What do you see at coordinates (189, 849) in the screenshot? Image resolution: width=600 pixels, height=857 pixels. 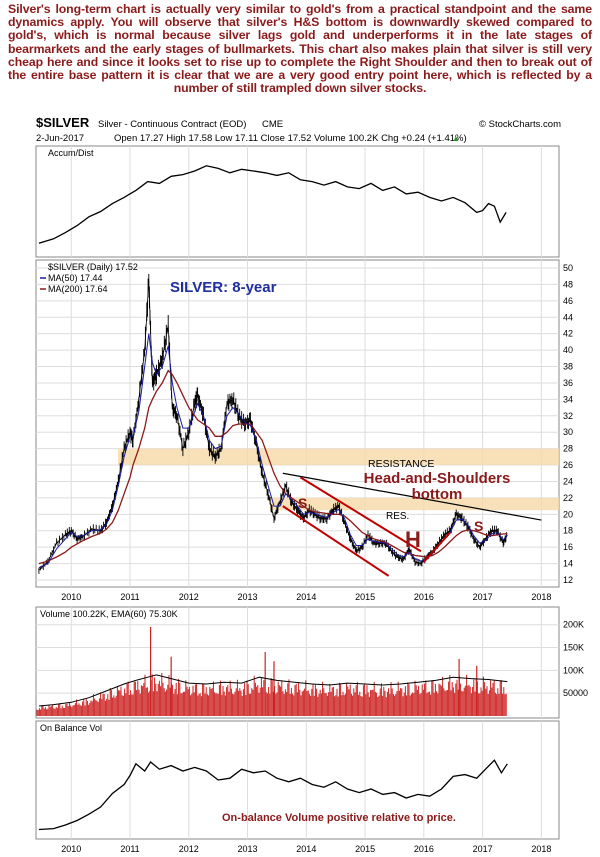 I see `x-tick-label-2012-1: 2012` at bounding box center [189, 849].